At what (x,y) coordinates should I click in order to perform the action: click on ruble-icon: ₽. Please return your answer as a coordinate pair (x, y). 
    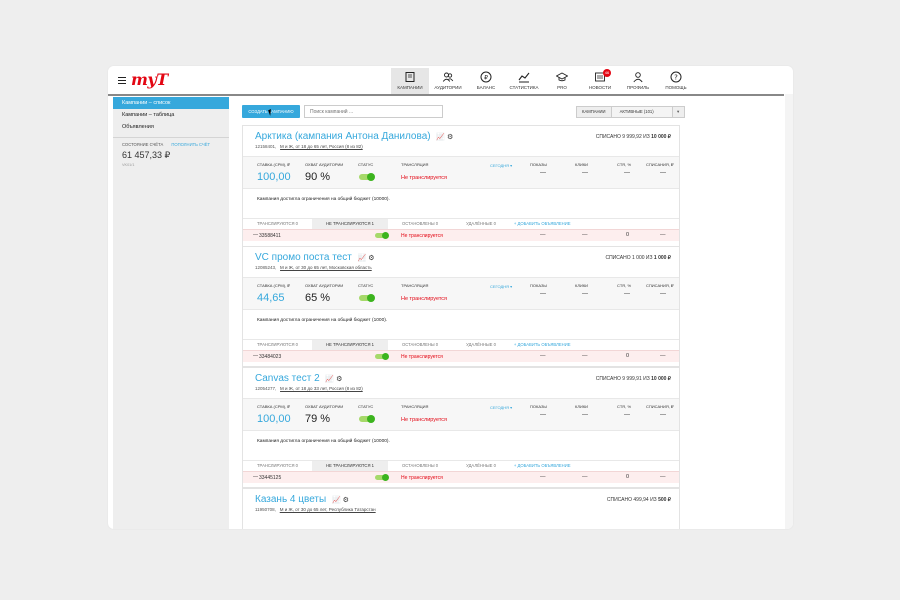
    Looking at the image, I should click on (486, 77).